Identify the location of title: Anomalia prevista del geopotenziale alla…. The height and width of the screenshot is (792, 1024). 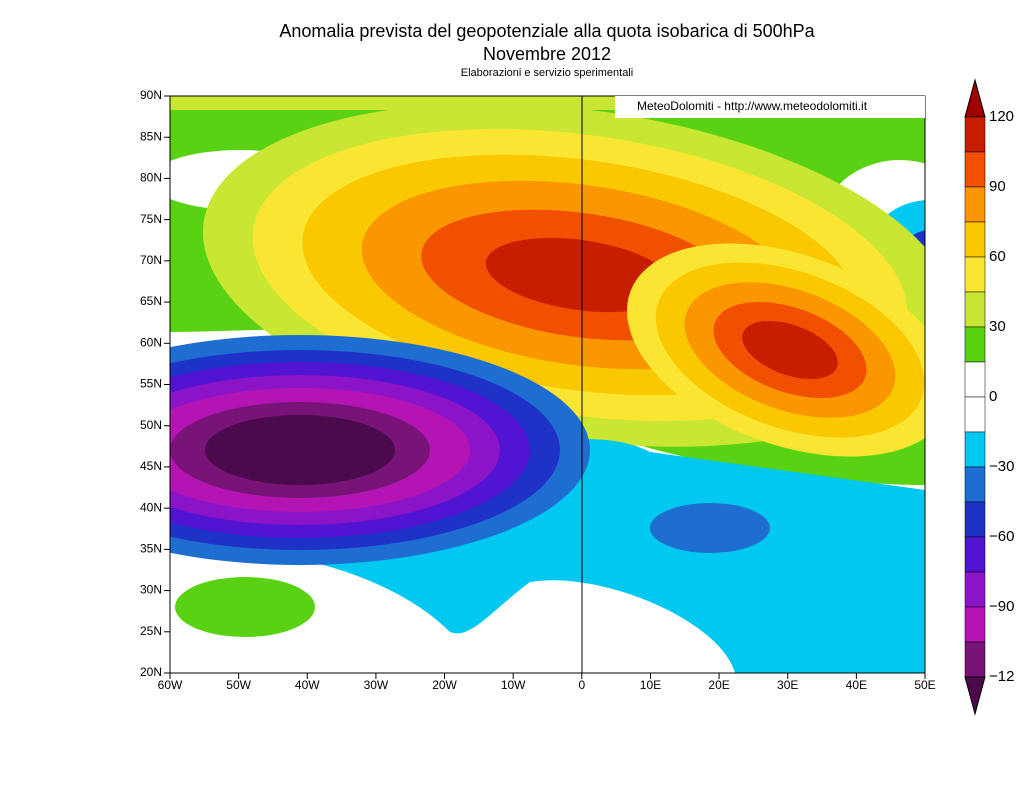
(547, 31).